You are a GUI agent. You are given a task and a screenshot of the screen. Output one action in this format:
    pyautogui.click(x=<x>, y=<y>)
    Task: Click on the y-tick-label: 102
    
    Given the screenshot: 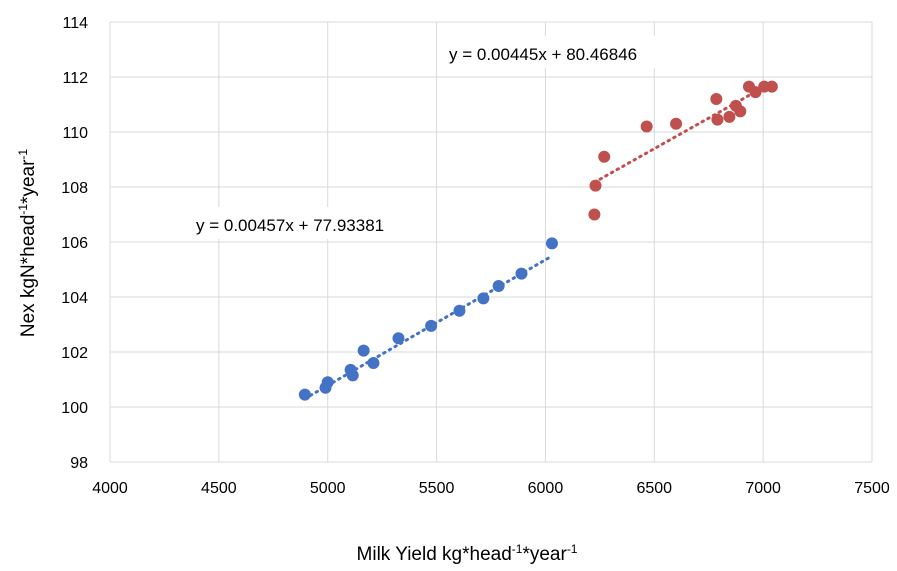 What is the action you would take?
    pyautogui.click(x=74, y=353)
    